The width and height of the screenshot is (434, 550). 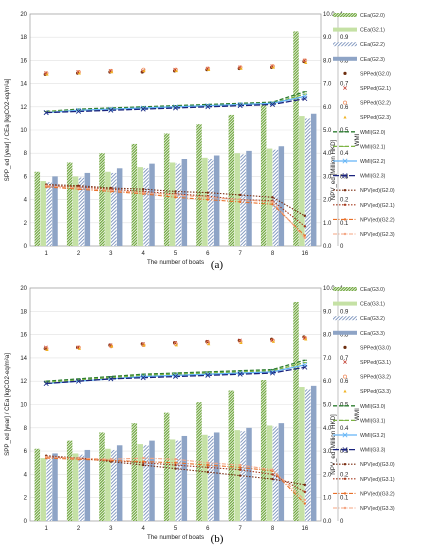 I want to click on legend-entry: WMI(G3.2), so click(x=373, y=436).